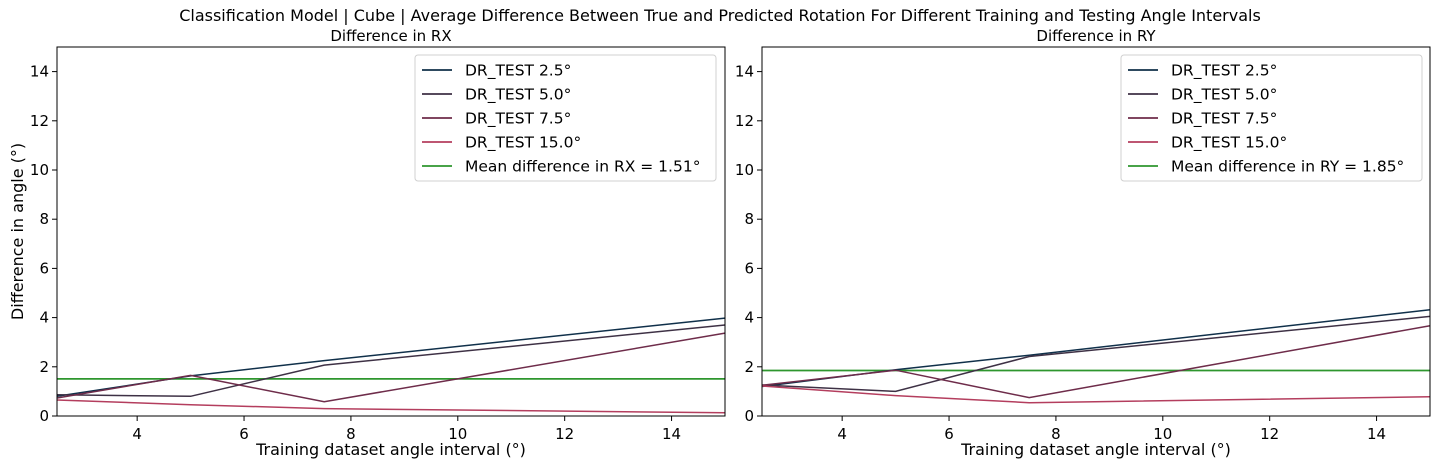 The image size is (1440, 468). I want to click on chart-title: Difference in RY, so click(1096, 36).